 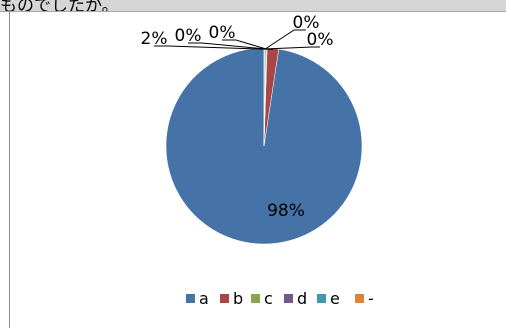 I want to click on legend-label-0: a, so click(x=204, y=298).